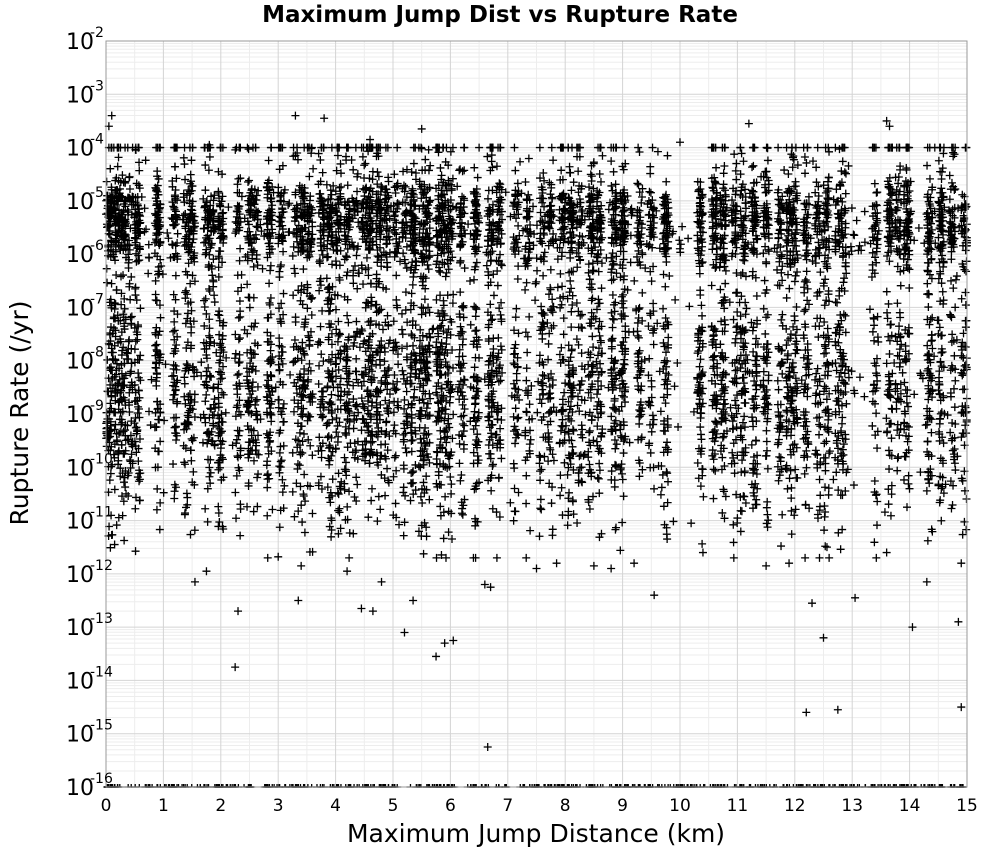 The width and height of the screenshot is (1000, 850). Describe the element at coordinates (500, 15) in the screenshot. I see `chart-title: Maximum Jump Dist vs Rupture Rate` at that location.